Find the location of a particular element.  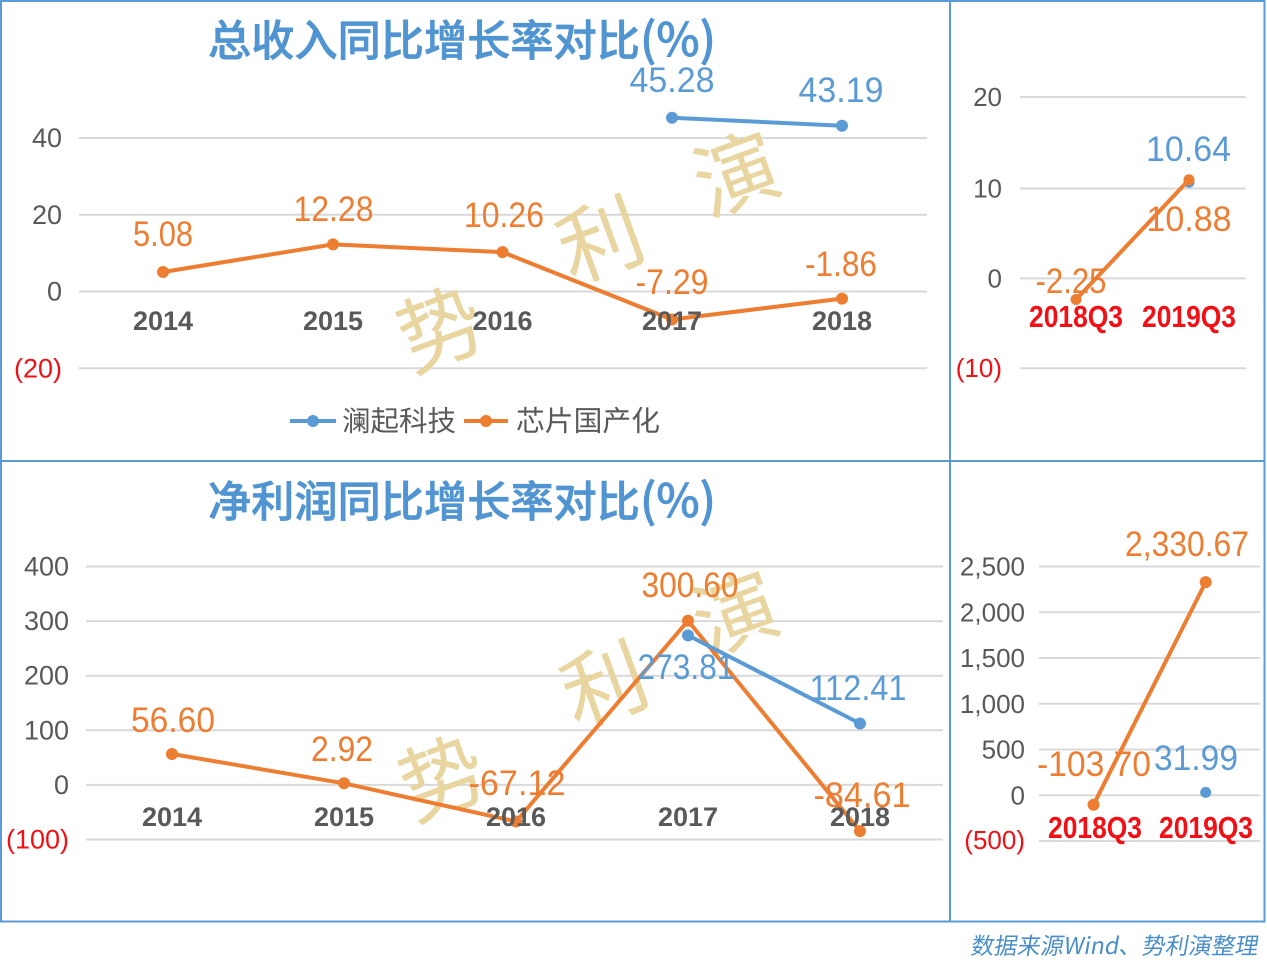

svg-text: 2,330.67 is located at coordinates (1187, 544).